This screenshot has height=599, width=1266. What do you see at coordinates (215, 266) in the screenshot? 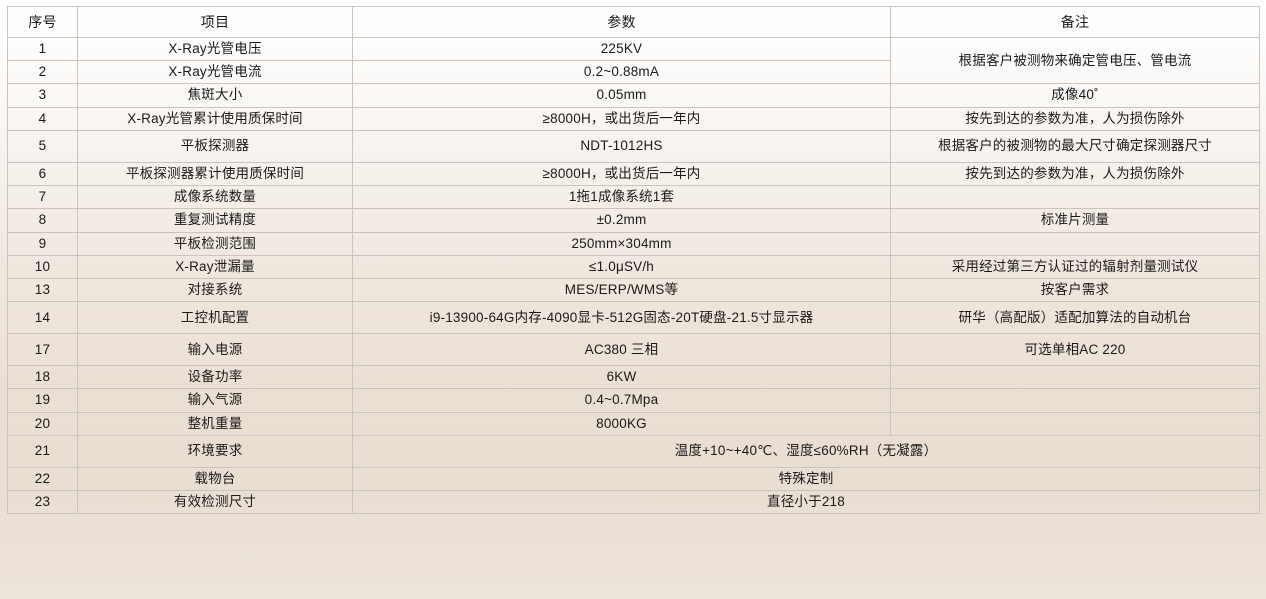
I see `cell-item: X-Ray泄漏量` at bounding box center [215, 266].